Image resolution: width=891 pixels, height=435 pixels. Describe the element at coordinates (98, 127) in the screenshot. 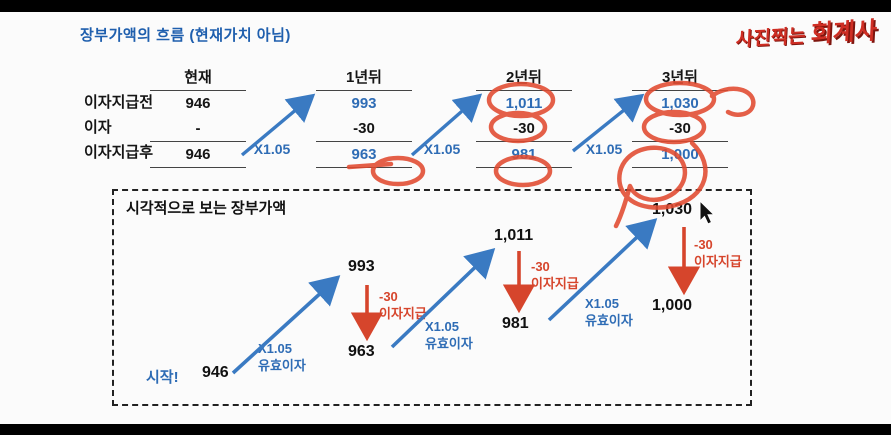

I see `row-label-interest: 이자` at that location.